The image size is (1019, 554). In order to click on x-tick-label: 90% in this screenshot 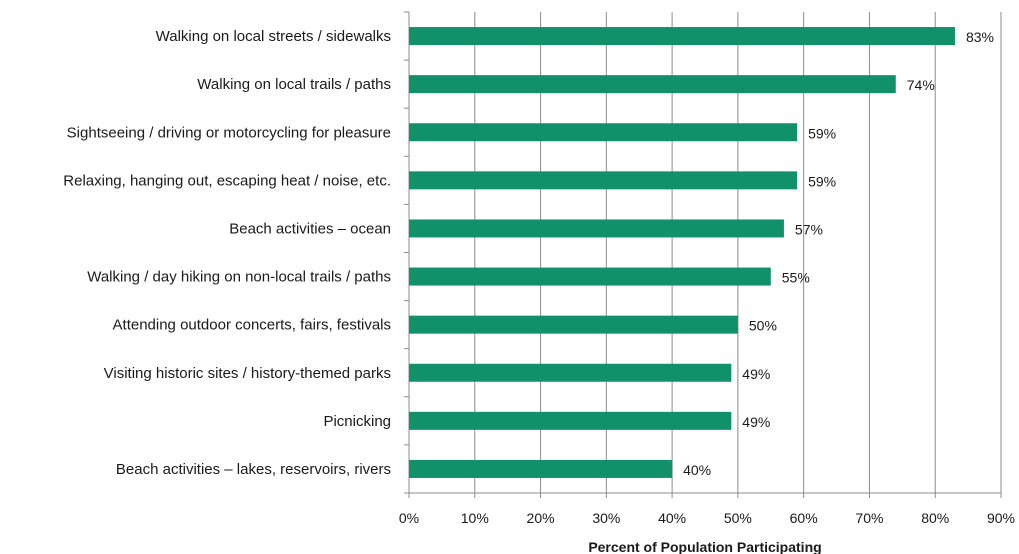, I will do `click(1001, 518)`.